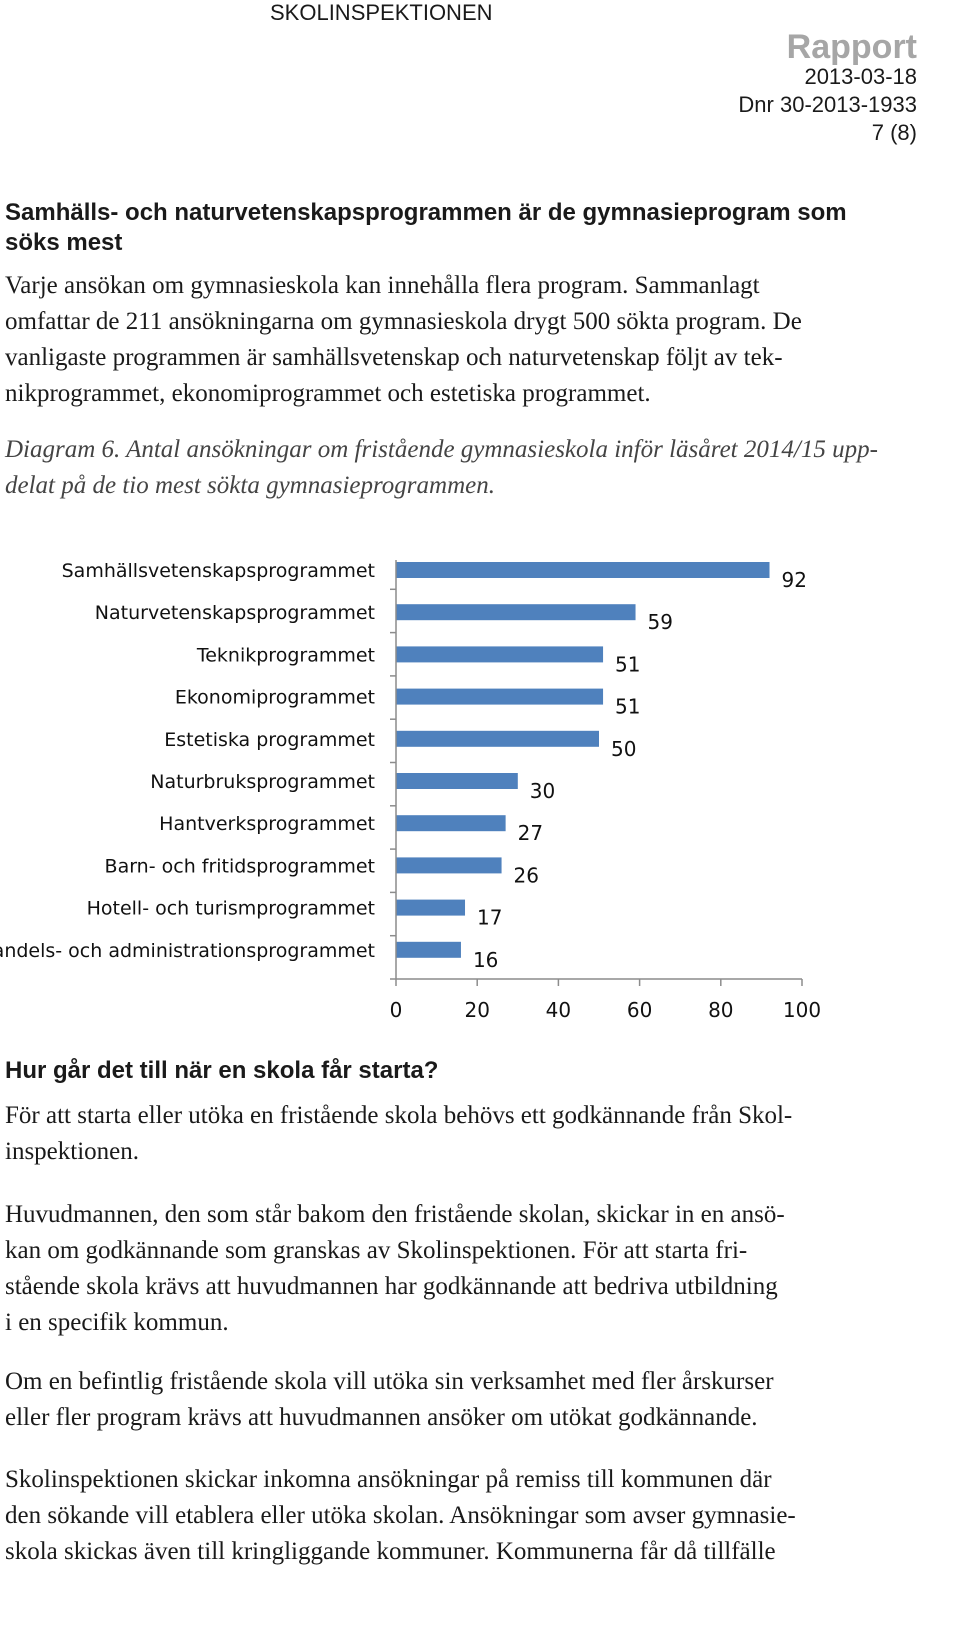 The height and width of the screenshot is (1650, 960). I want to click on heading-line: söks mest, so click(64, 242).